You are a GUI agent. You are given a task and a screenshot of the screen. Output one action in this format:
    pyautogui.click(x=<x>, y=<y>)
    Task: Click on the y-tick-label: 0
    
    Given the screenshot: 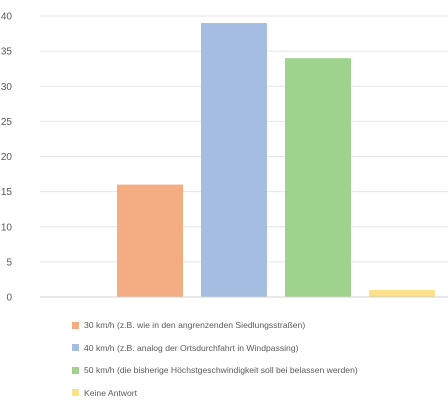 What is the action you would take?
    pyautogui.click(x=9, y=298)
    